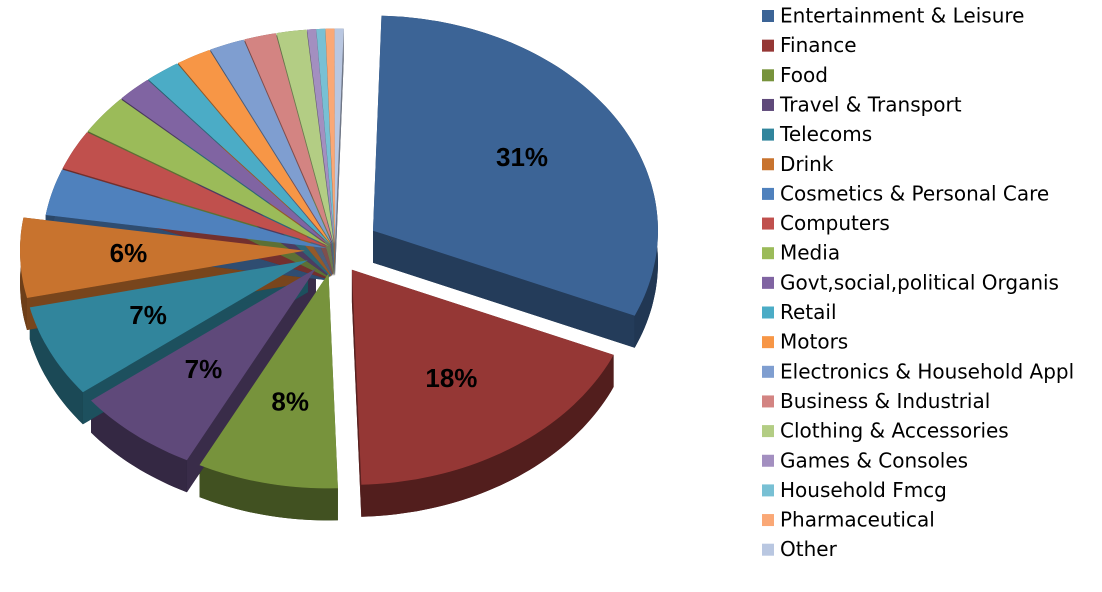  Describe the element at coordinates (902, 16) in the screenshot. I see `legend-label: Entertainment & Leisure` at that location.